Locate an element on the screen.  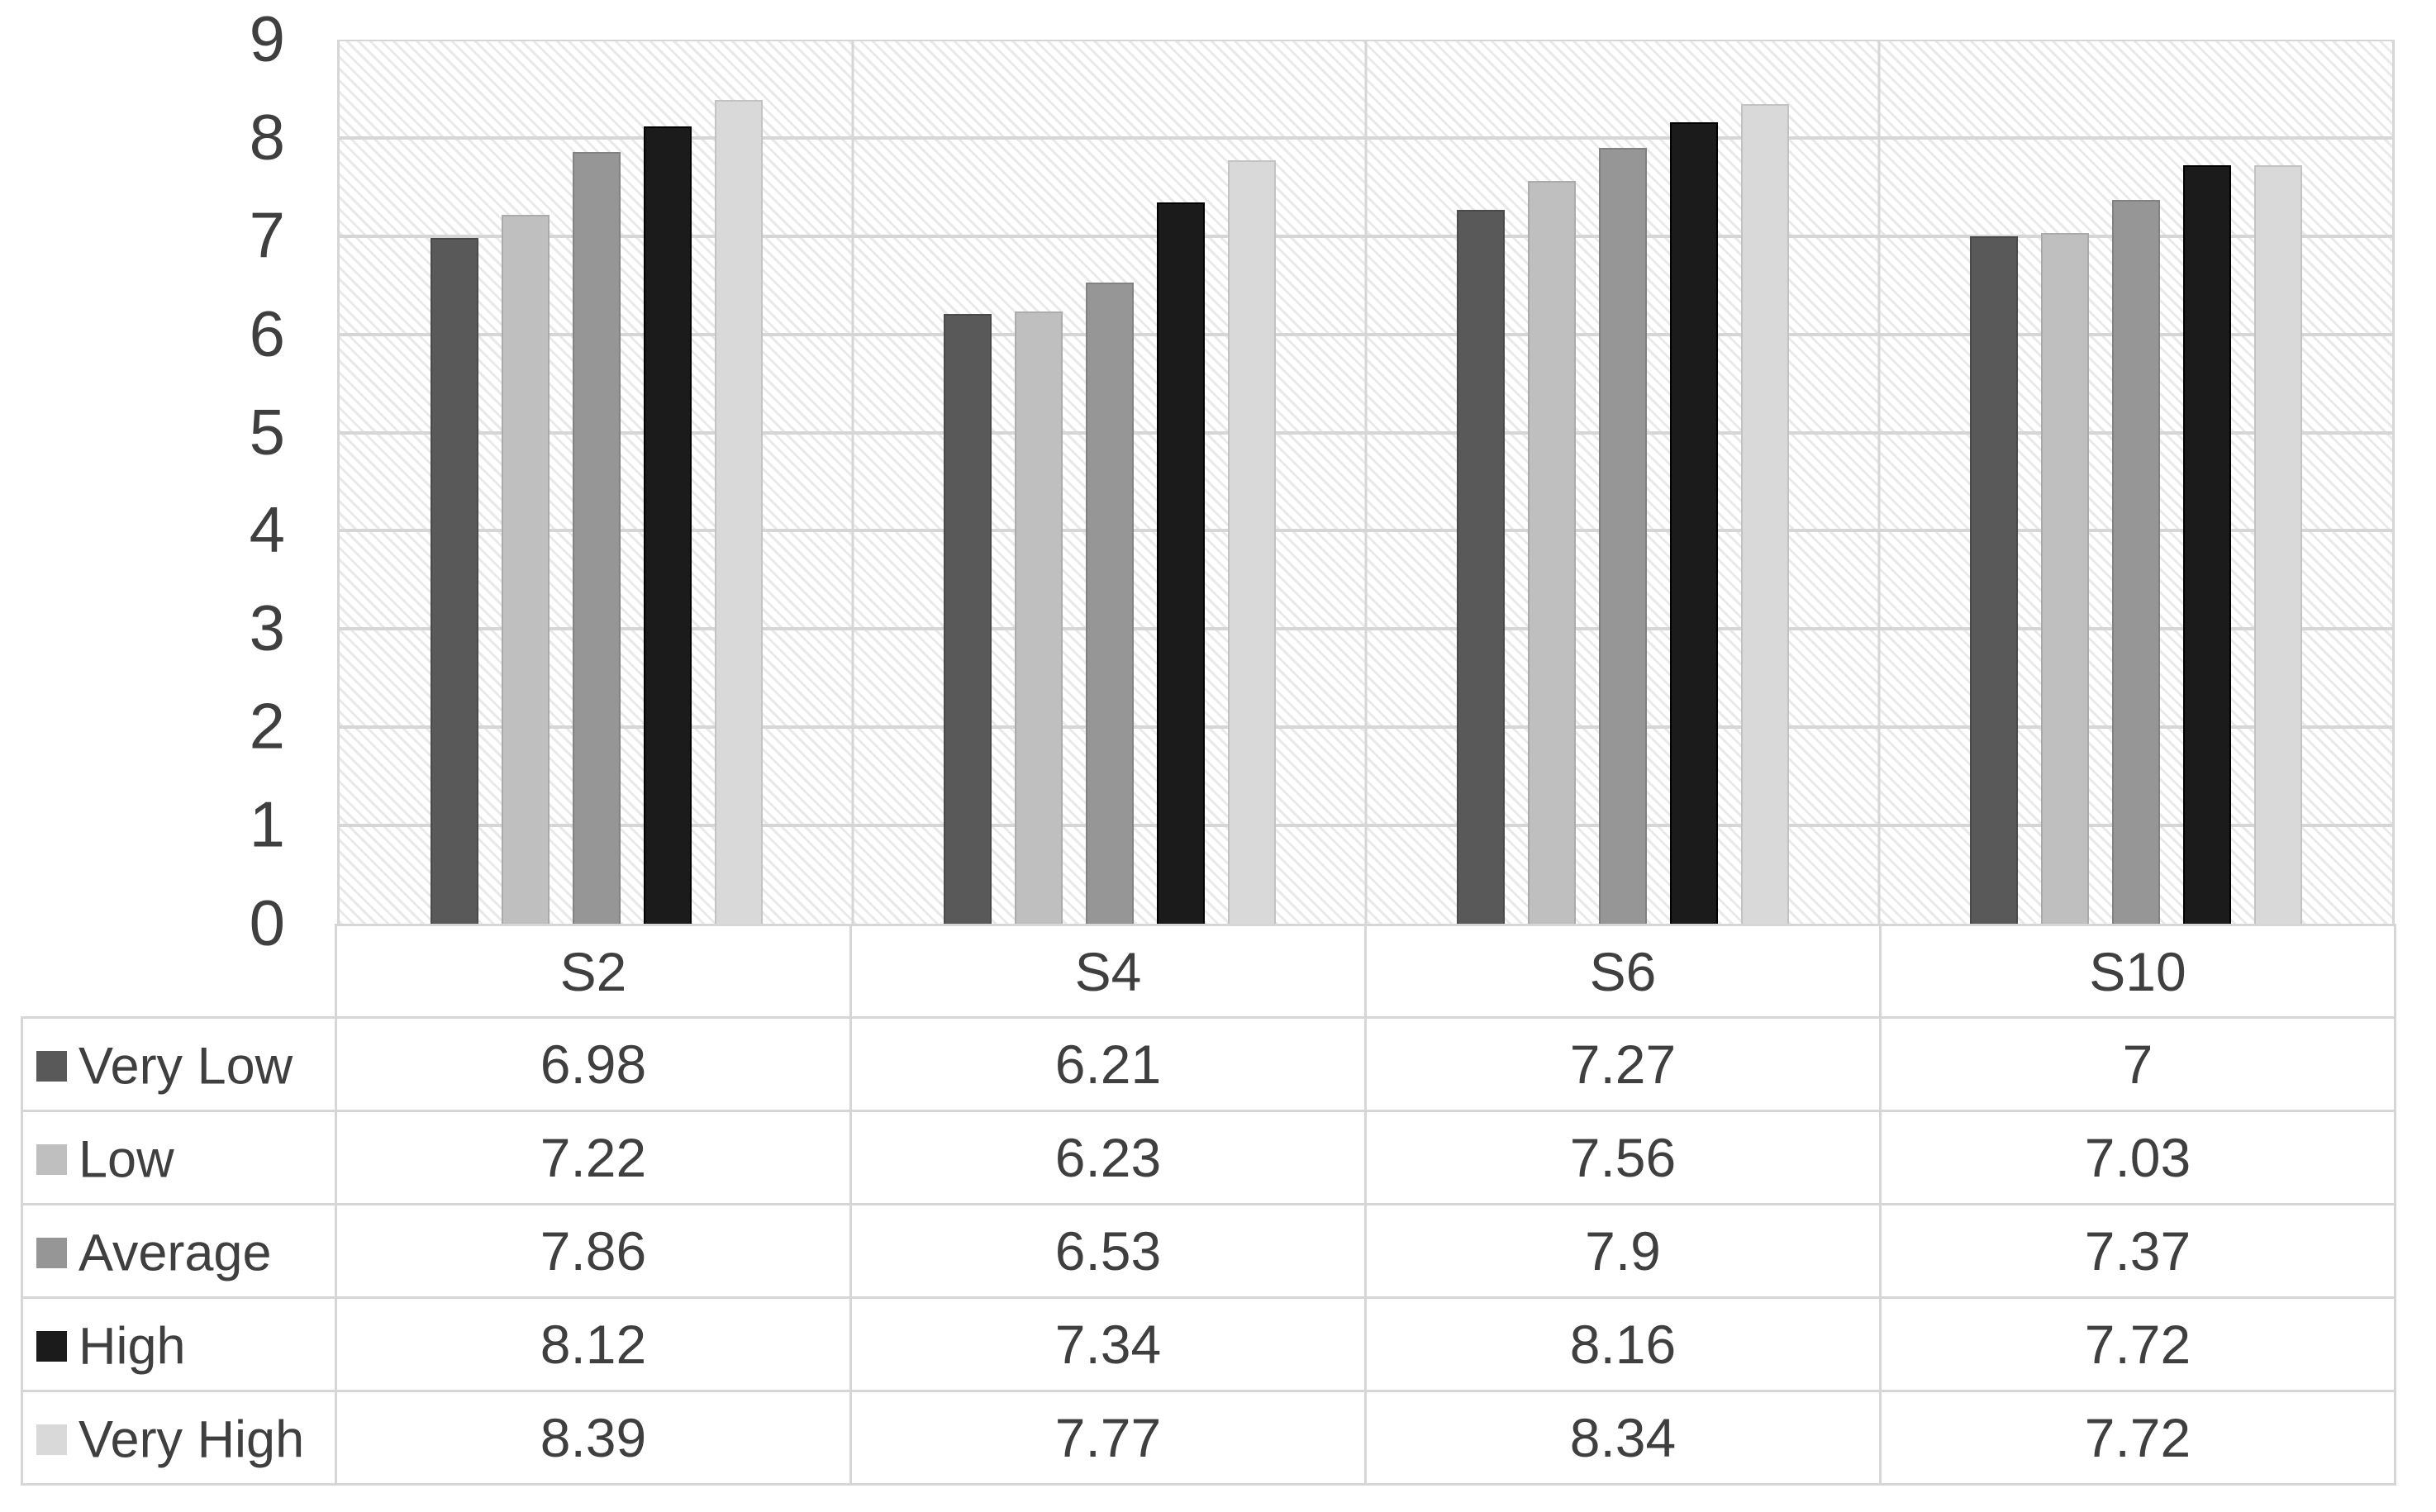
bar-very-high-s4 is located at coordinates (1251, 542).